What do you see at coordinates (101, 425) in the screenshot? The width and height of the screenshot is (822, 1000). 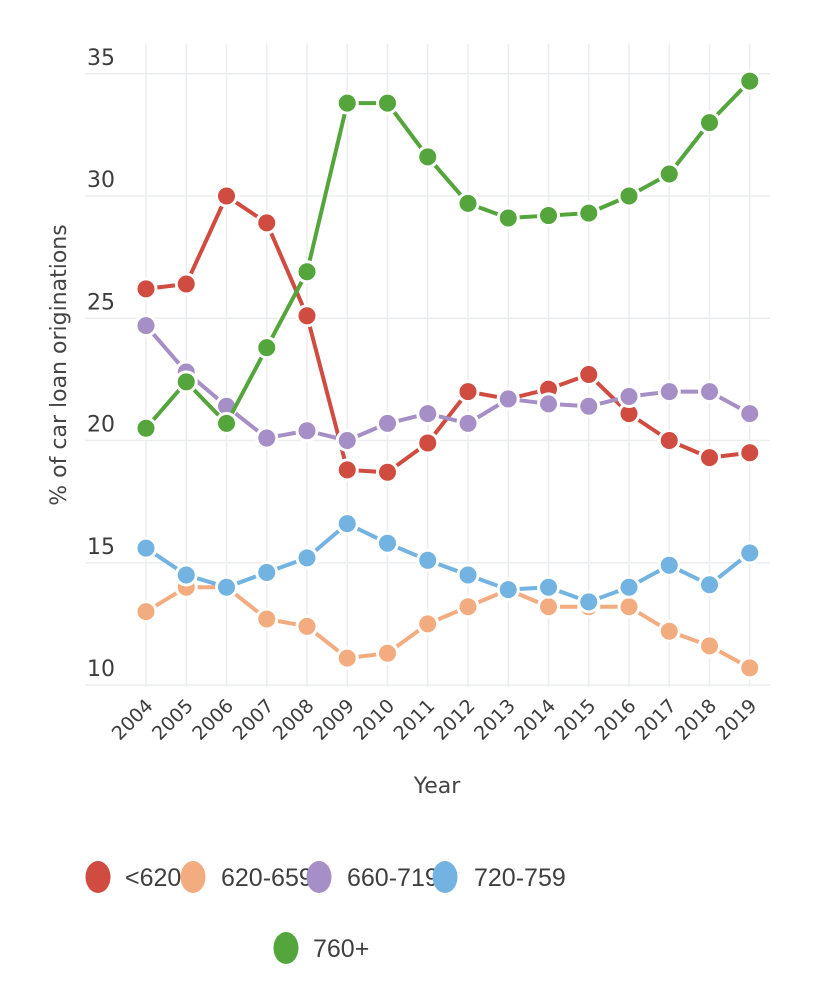 I see `y-tick-label: 20` at bounding box center [101, 425].